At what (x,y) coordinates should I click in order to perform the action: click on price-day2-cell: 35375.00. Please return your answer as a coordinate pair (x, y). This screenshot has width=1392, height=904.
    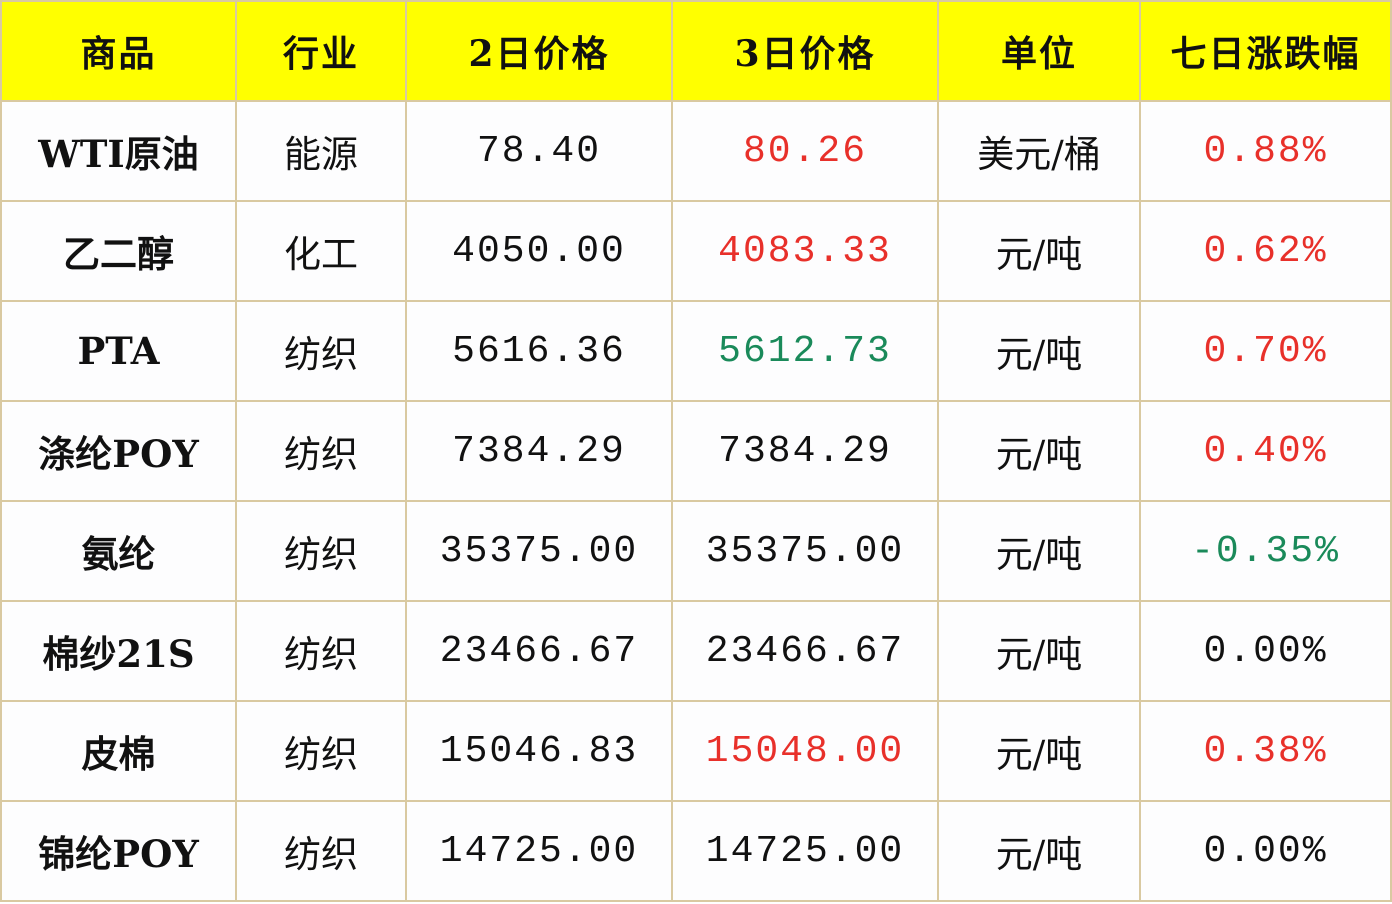
    Looking at the image, I should click on (539, 551).